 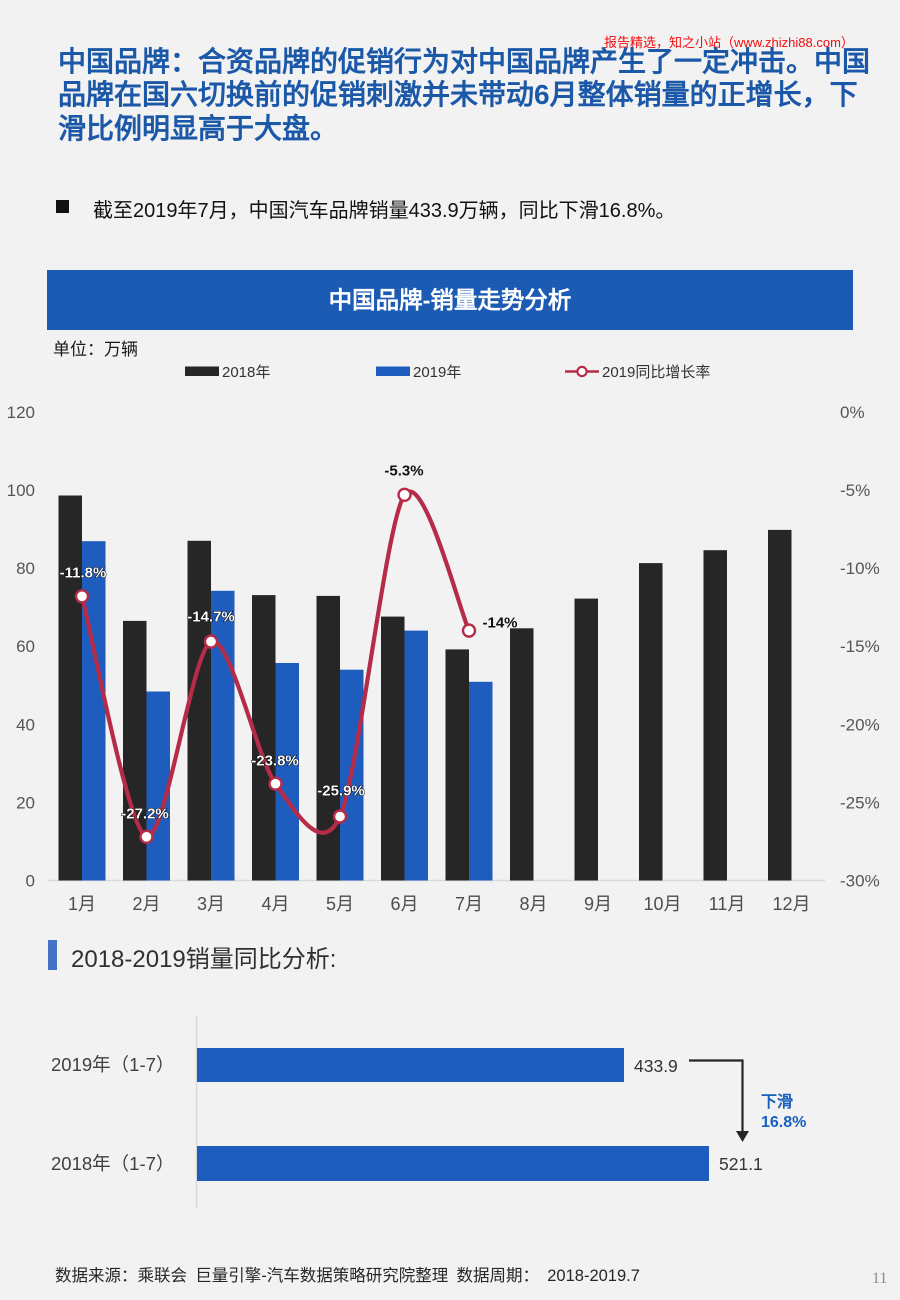 I want to click on svg-text: -14.7%, so click(x=211, y=616).